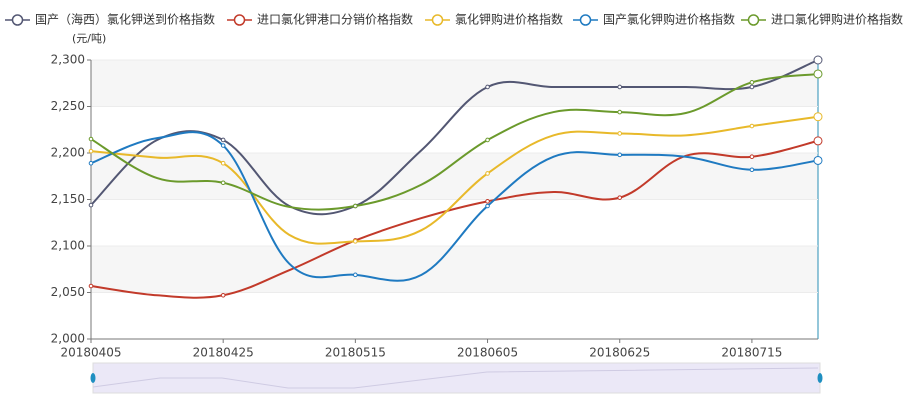 The image size is (909, 400). I want to click on x-tick-label: 20180405, so click(90, 353).